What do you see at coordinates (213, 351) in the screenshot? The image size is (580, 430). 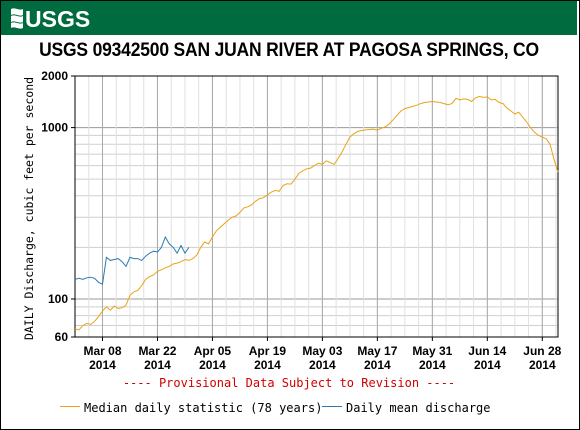 I see `x-tick-label: Apr 05` at bounding box center [213, 351].